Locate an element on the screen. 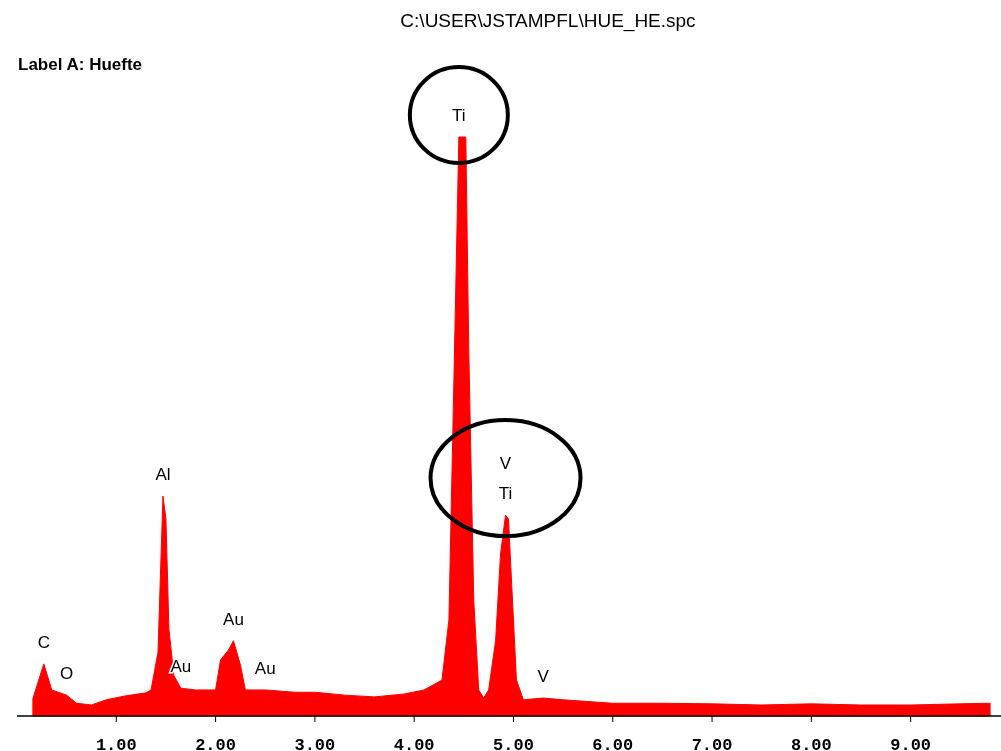 The image size is (1001, 751). x-tick-label: 4.00 is located at coordinates (414, 743).